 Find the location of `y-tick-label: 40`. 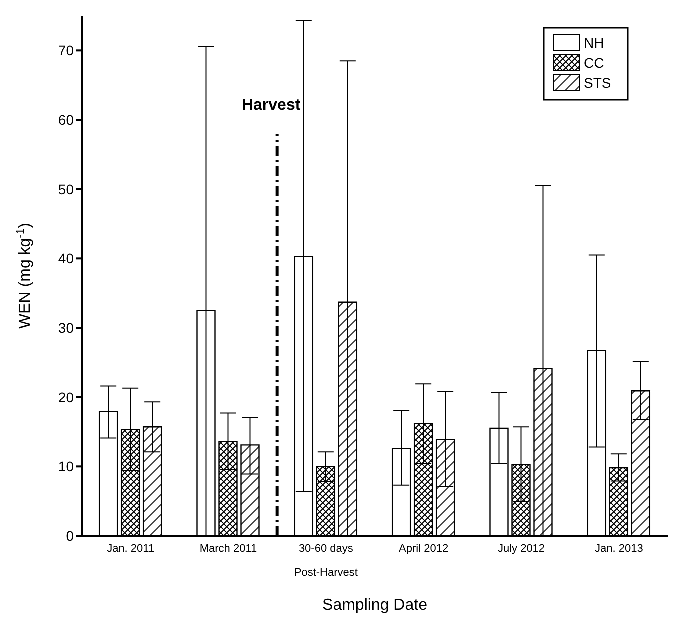

y-tick-label: 40 is located at coordinates (66, 258).